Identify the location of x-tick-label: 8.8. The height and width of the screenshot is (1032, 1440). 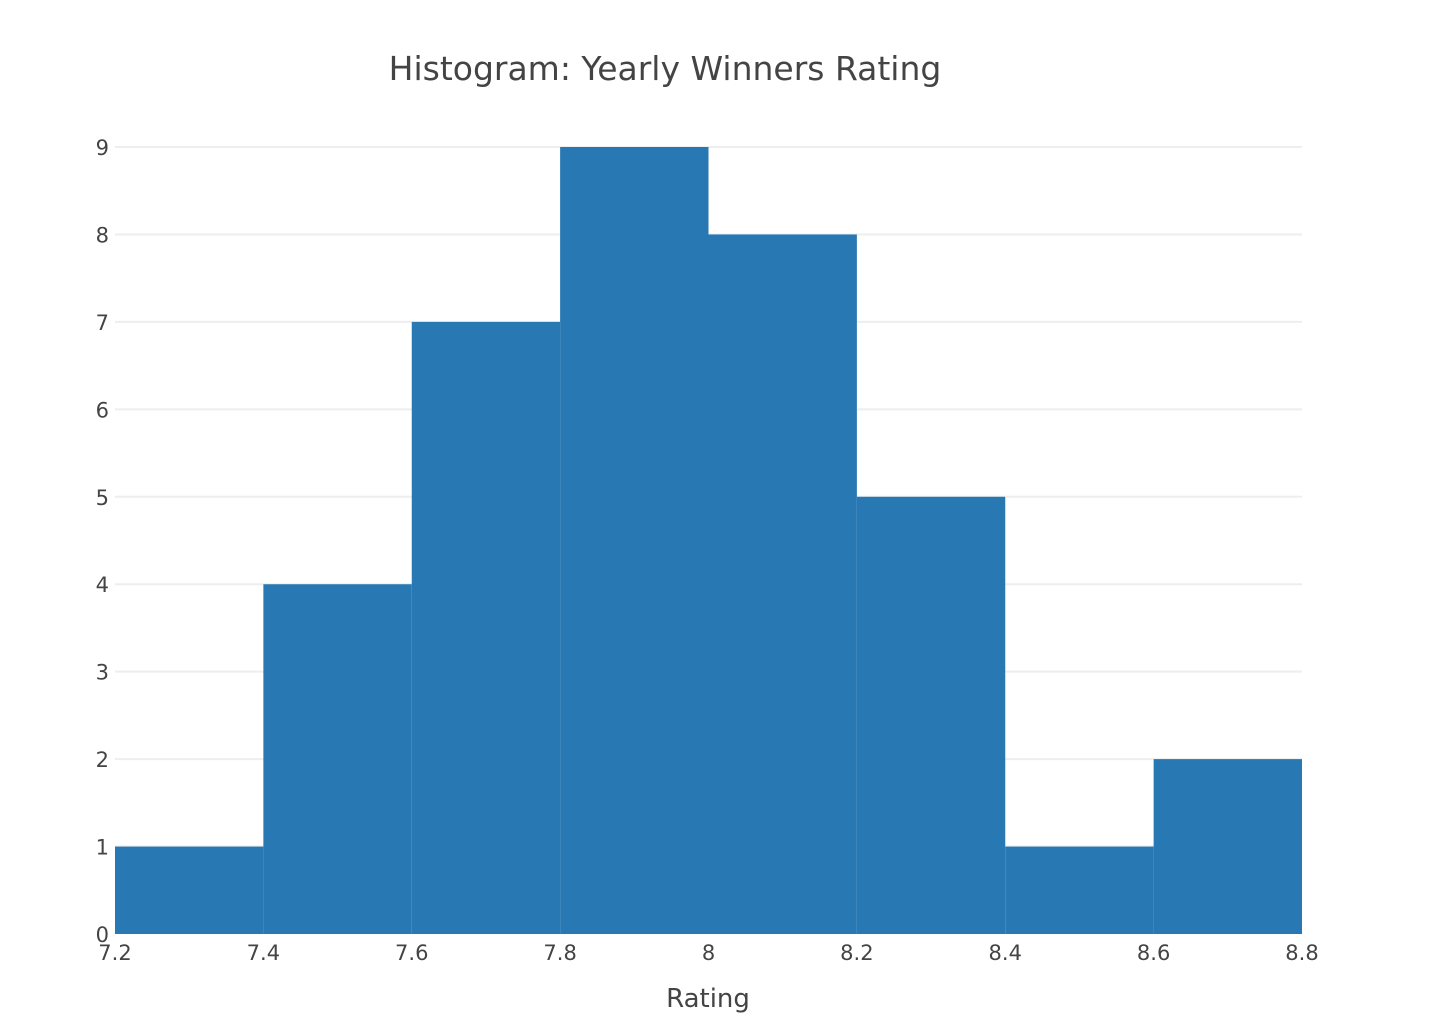
(1301, 953).